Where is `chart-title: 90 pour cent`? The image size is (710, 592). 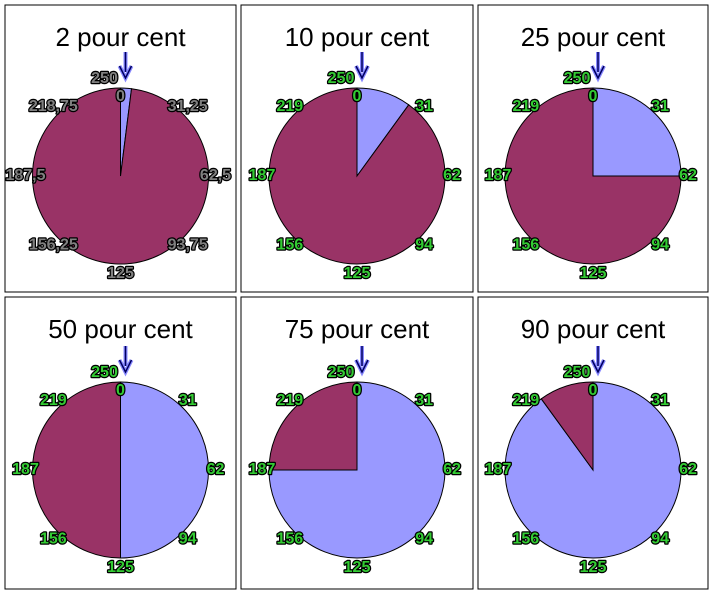 chart-title: 90 pour cent is located at coordinates (593, 329).